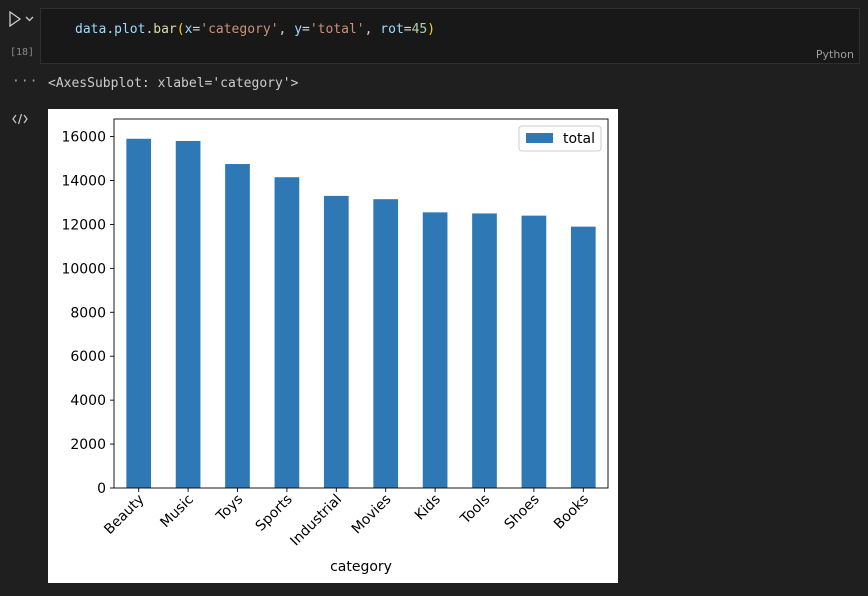  What do you see at coordinates (579, 139) in the screenshot?
I see `legend-label: total` at bounding box center [579, 139].